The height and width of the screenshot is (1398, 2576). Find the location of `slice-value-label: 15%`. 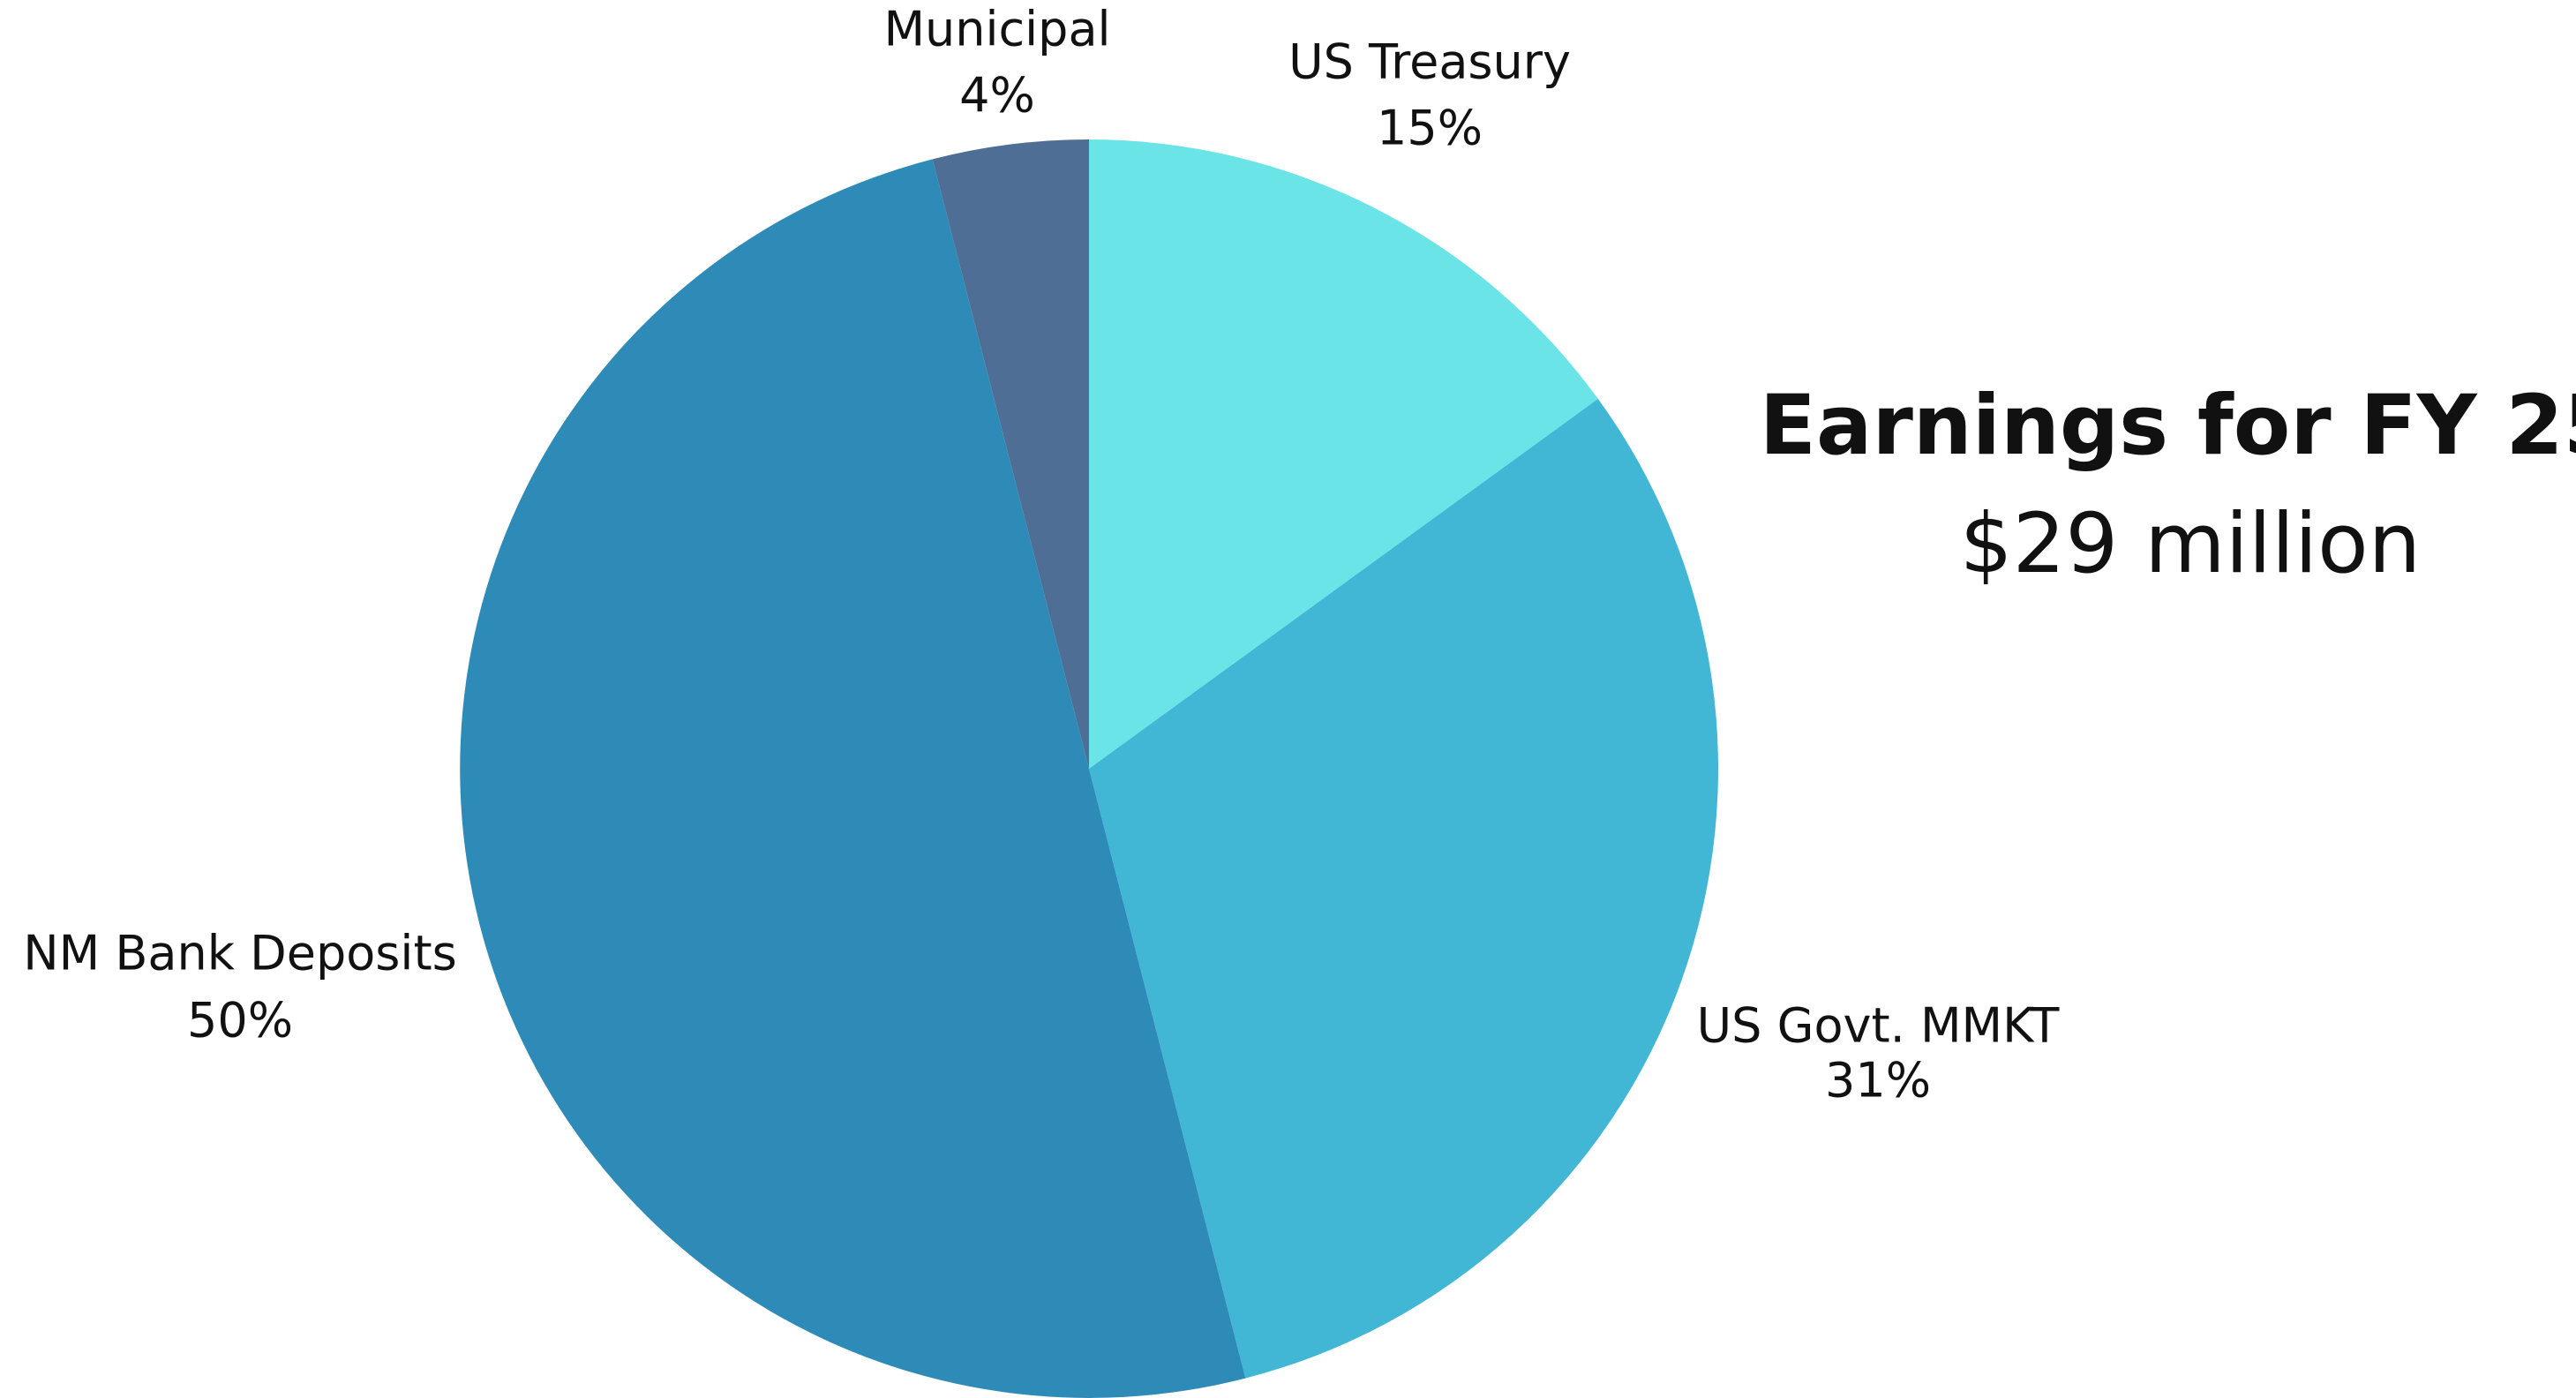

slice-value-label: 15% is located at coordinates (1430, 128).